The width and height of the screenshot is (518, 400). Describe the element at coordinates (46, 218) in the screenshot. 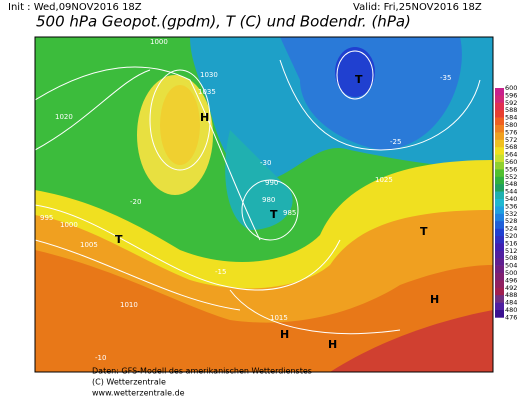

I see `isobar-label: 995` at that location.